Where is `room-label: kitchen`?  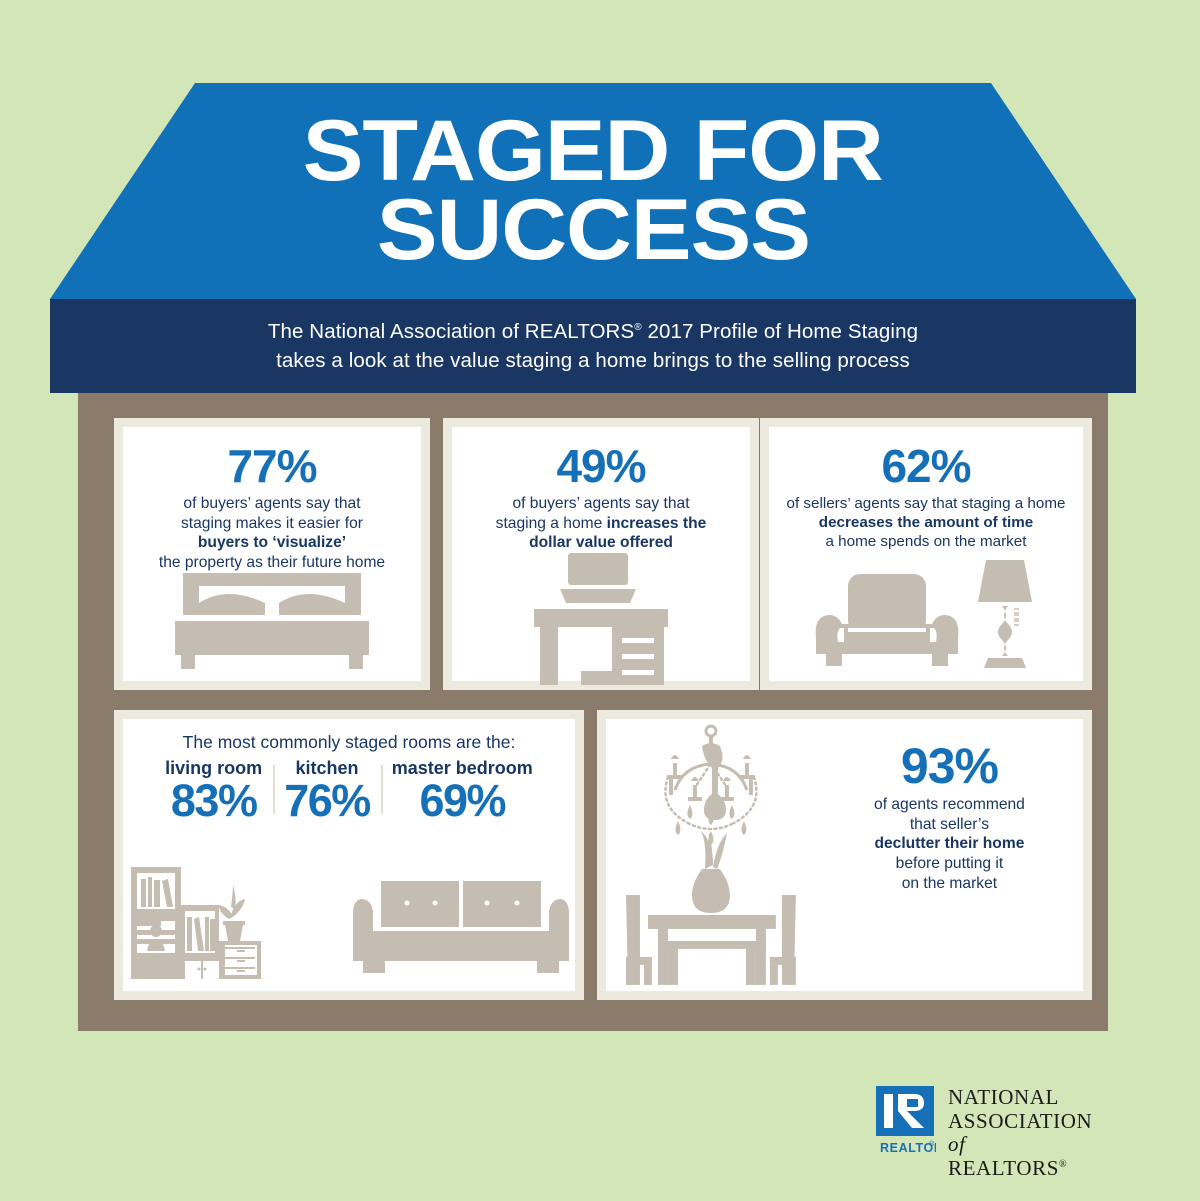 room-label: kitchen is located at coordinates (327, 768).